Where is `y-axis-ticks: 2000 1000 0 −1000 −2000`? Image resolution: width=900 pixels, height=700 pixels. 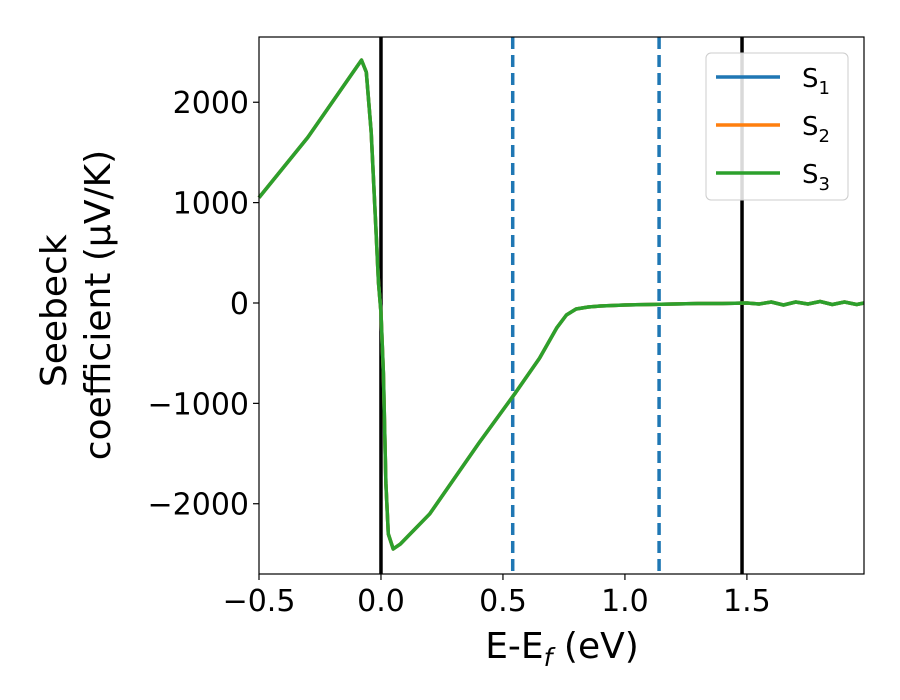
y-axis-ticks: 2000 1000 0 −1000 −2000 is located at coordinates (203, 304).